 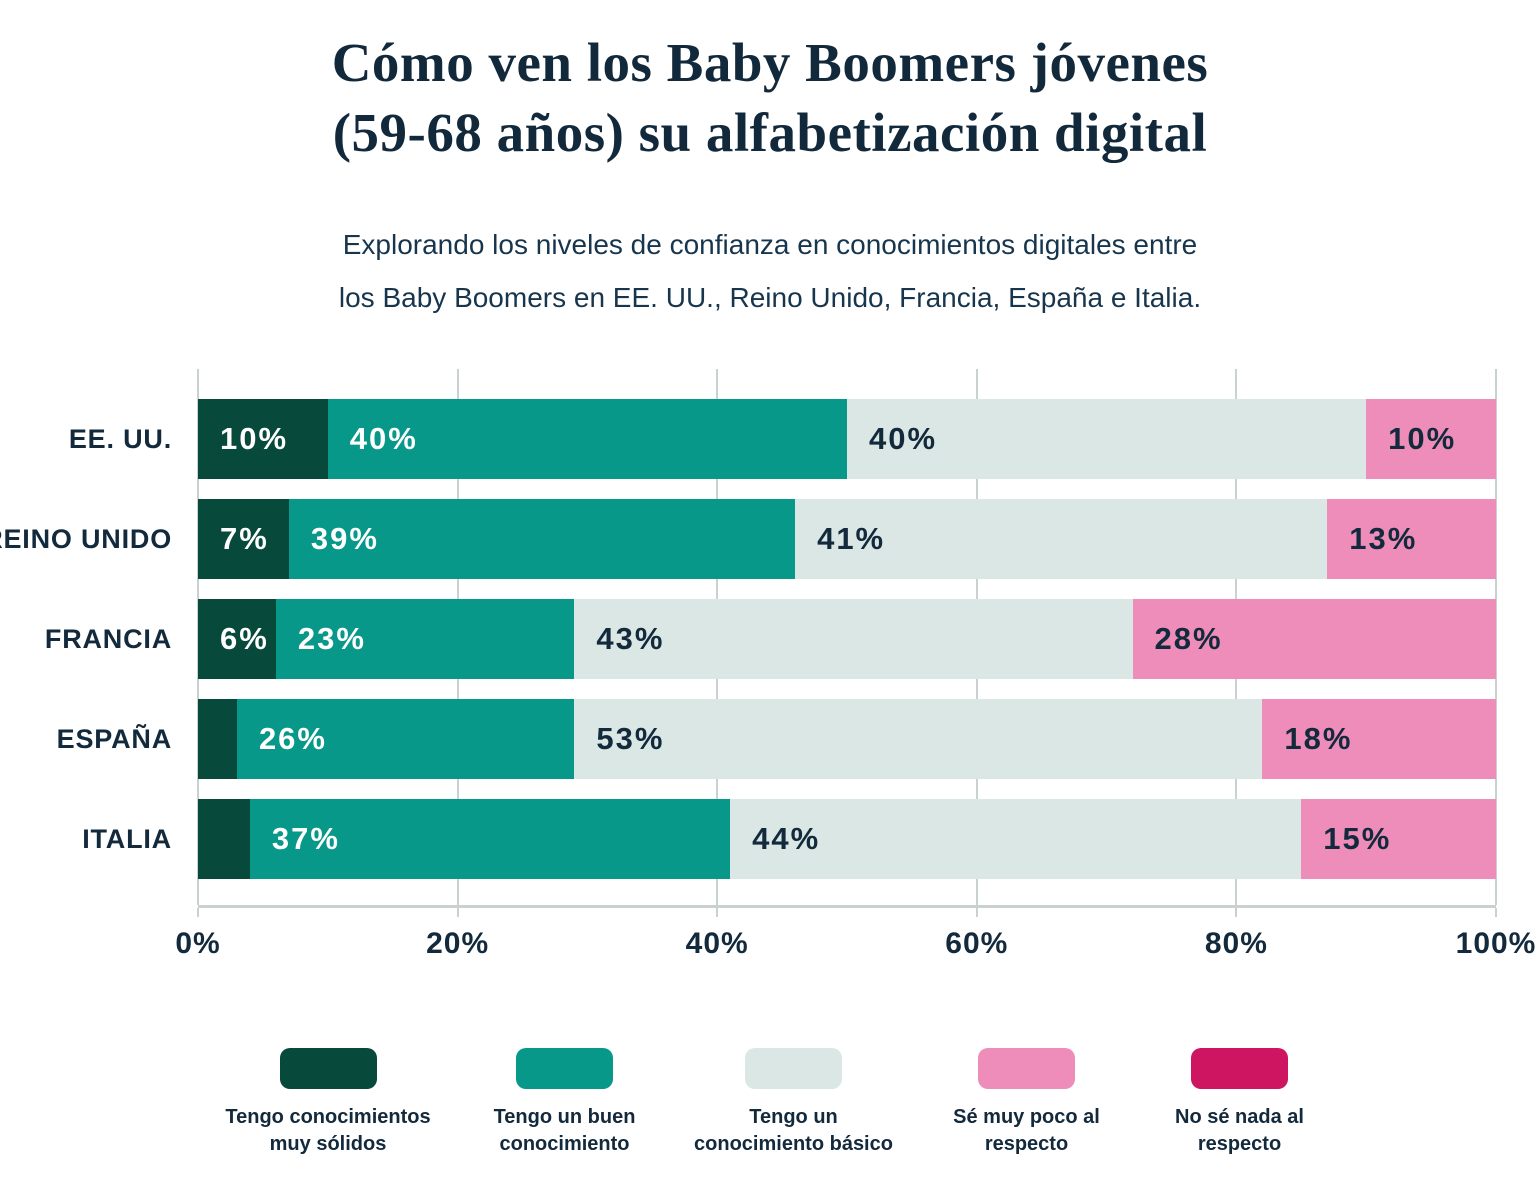 What do you see at coordinates (114, 738) in the screenshot?
I see `row-label: ESPAÑA` at bounding box center [114, 738].